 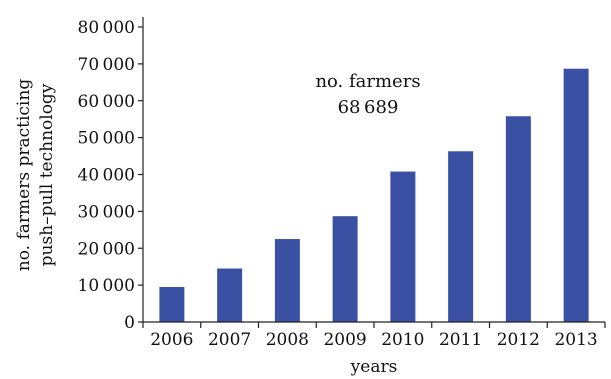 I want to click on y-axis-title-line-1: no. farmers practicing, so click(x=24, y=175).